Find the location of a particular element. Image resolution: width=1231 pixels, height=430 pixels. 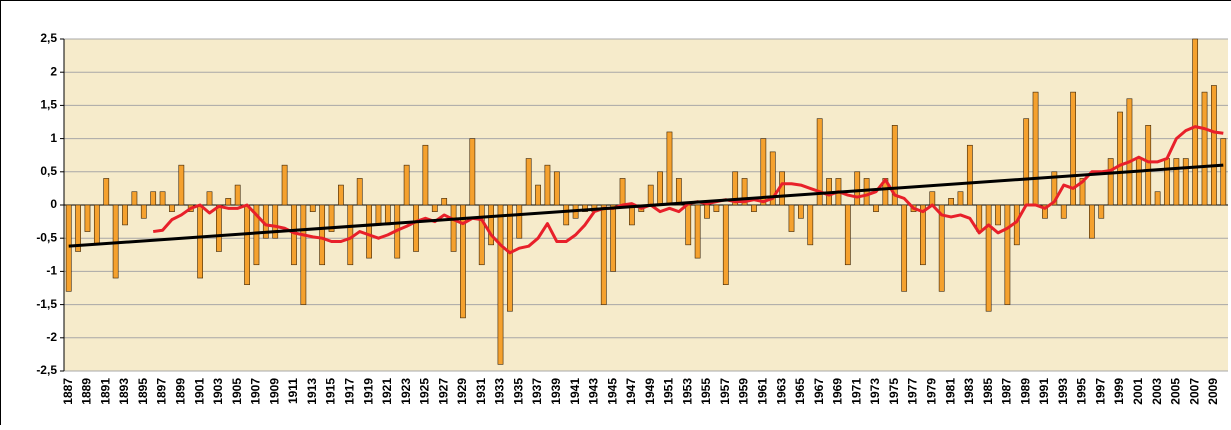

x-tick-label: 1979 is located at coordinates (931, 391).